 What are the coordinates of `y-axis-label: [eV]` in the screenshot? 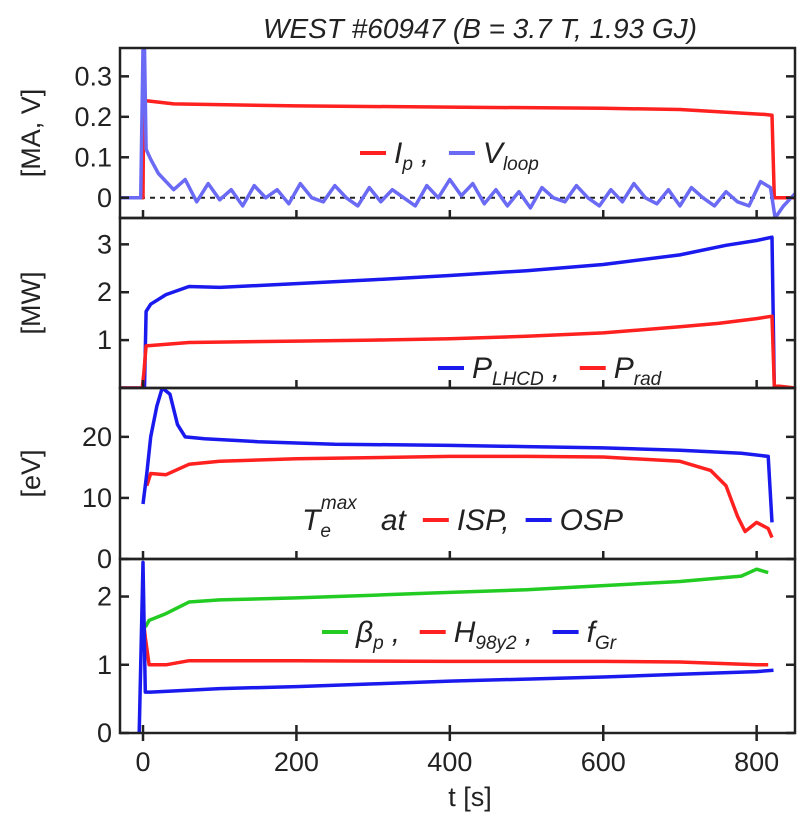 It's located at (31, 473).